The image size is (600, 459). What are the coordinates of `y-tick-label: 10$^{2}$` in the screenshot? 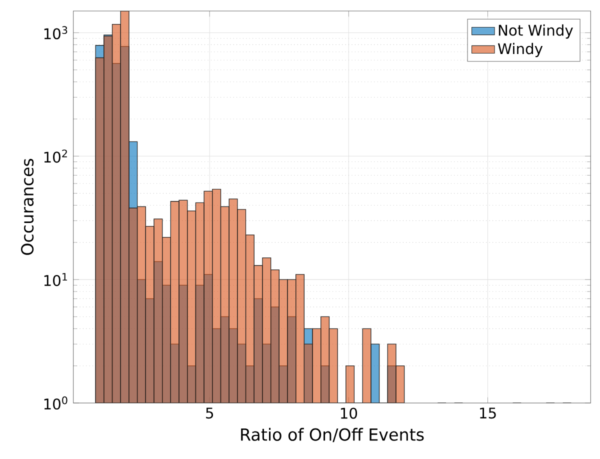 It's located at (55, 156).